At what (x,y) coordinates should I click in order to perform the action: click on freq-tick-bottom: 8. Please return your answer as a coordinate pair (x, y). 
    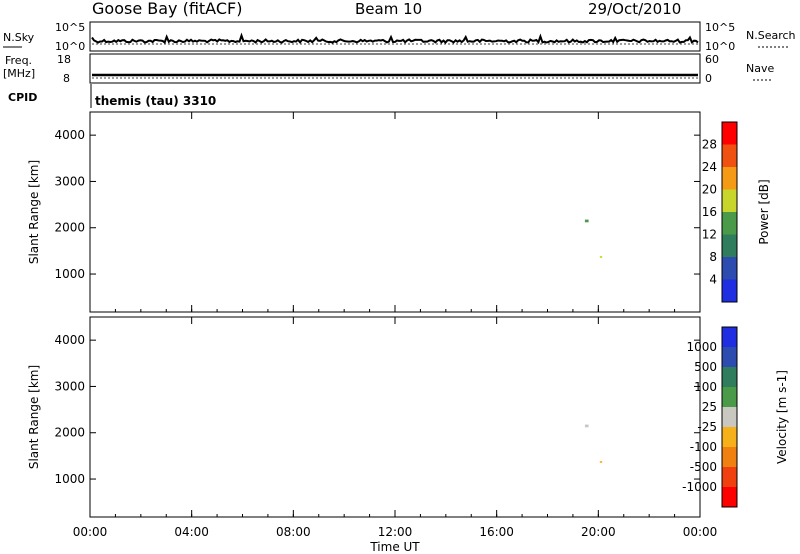
    Looking at the image, I should click on (66, 78).